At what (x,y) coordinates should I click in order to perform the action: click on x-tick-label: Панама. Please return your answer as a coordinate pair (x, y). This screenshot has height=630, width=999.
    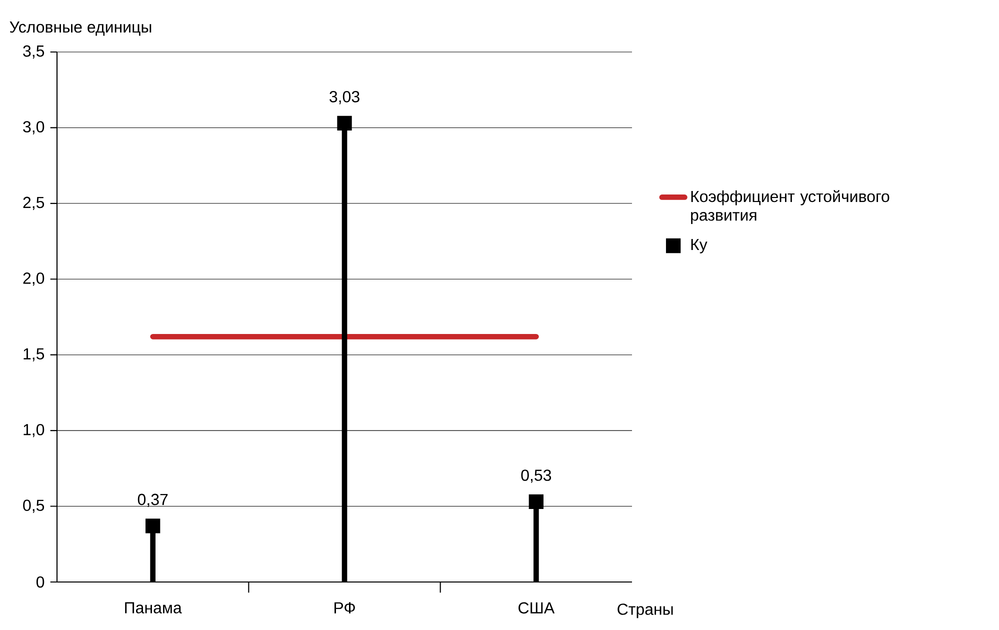
    Looking at the image, I should click on (153, 608).